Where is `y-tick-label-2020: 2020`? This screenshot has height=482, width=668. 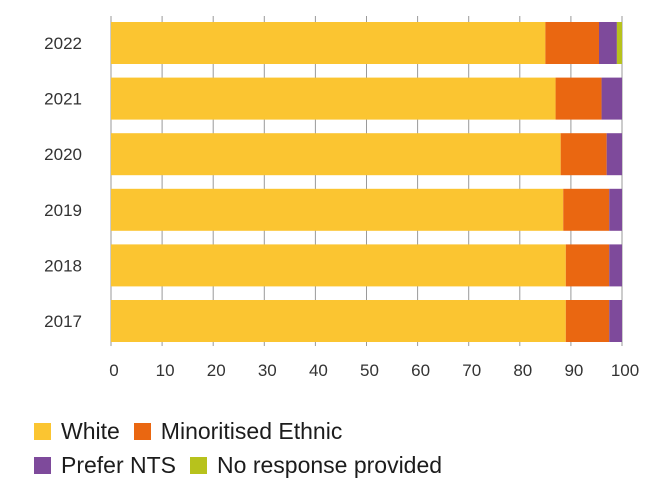
y-tick-label-2020: 2020 is located at coordinates (63, 154).